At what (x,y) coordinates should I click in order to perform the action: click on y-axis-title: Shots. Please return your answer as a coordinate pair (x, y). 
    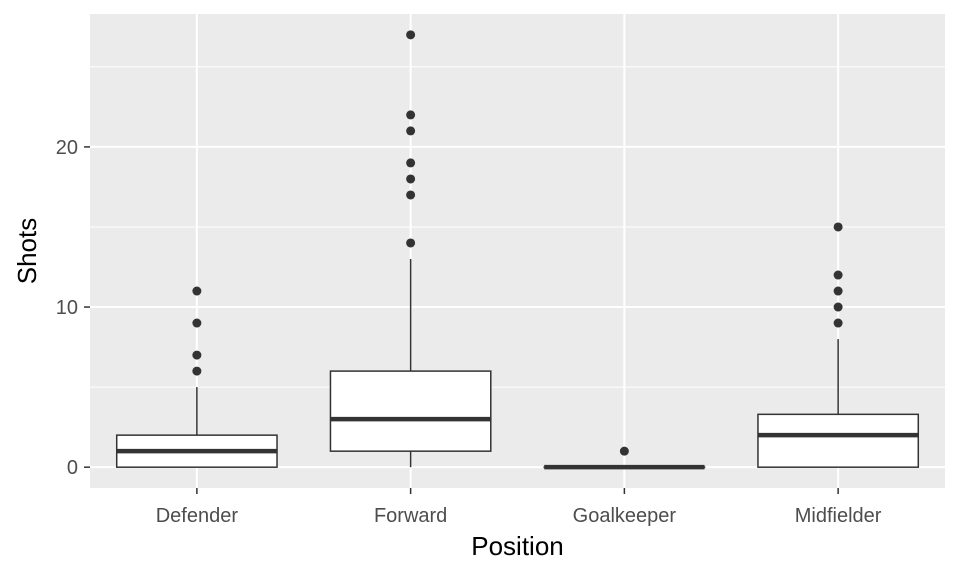
    Looking at the image, I should click on (27, 251).